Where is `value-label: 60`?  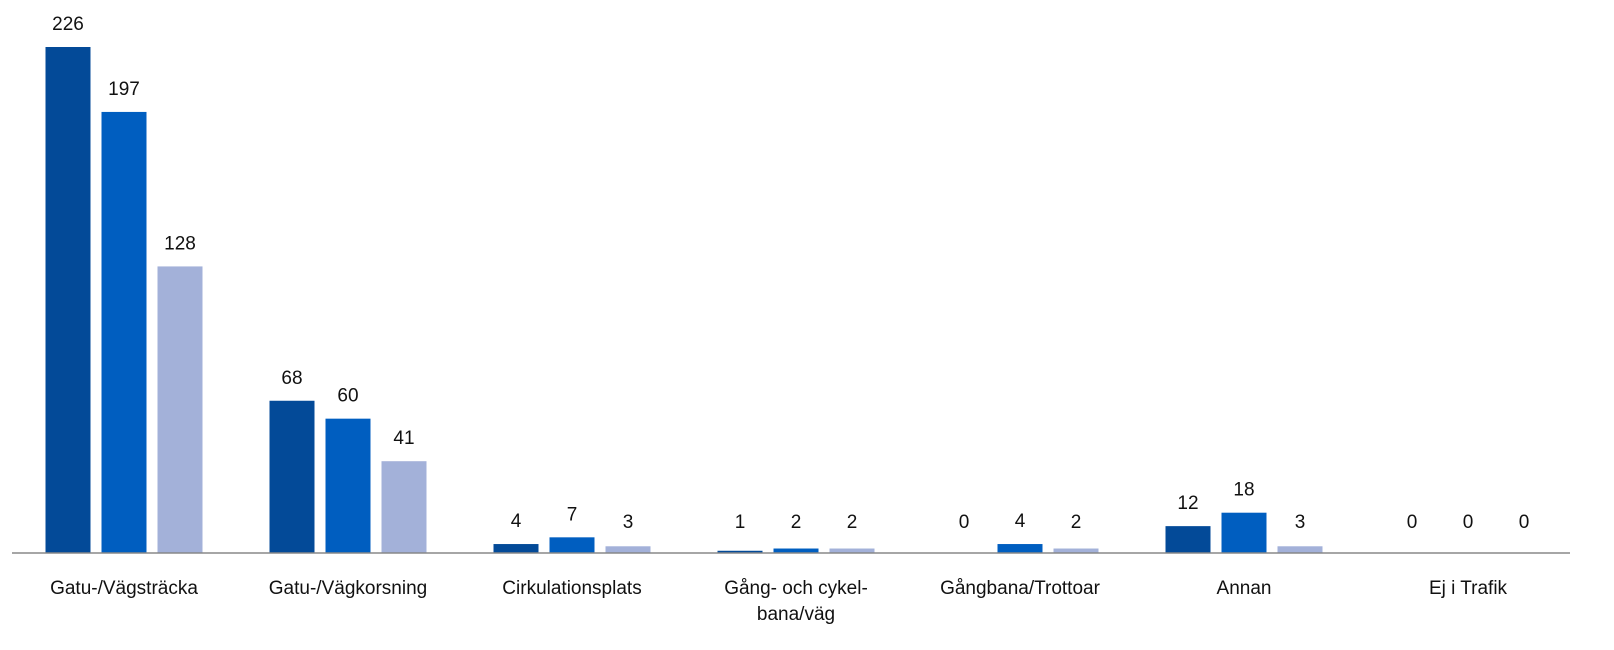 value-label: 60 is located at coordinates (347, 396).